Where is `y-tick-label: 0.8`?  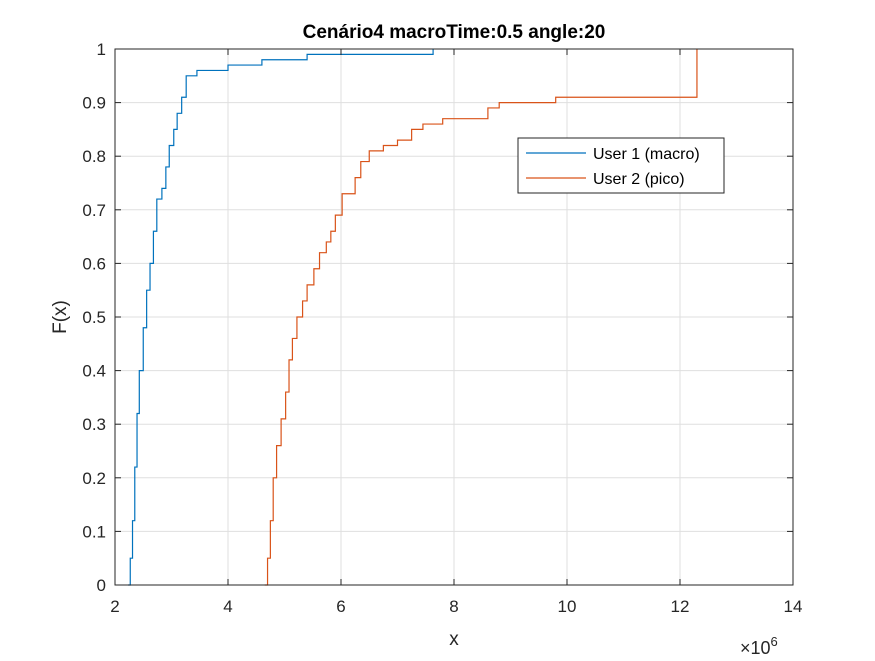 y-tick-label: 0.8 is located at coordinates (94, 156).